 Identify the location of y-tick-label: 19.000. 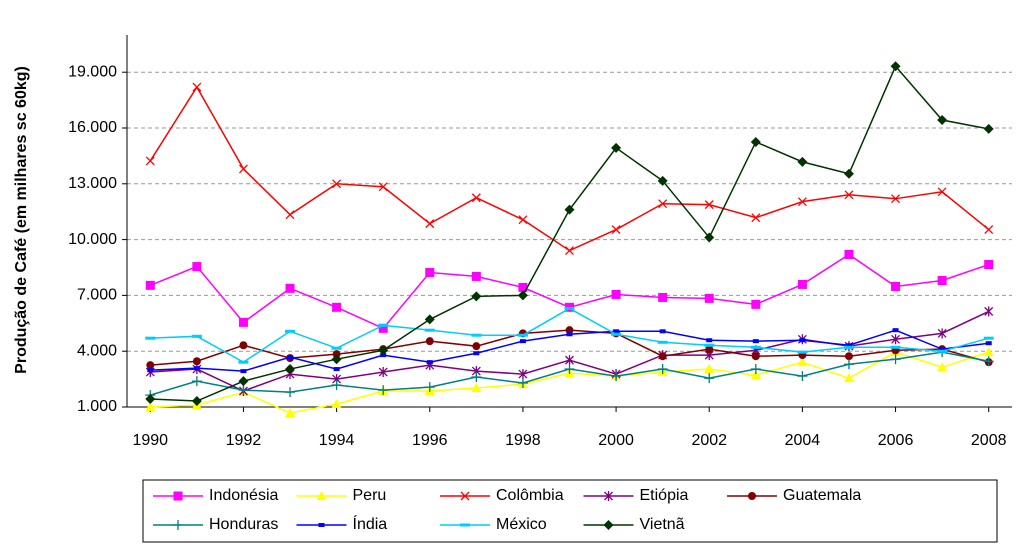
(92, 71).